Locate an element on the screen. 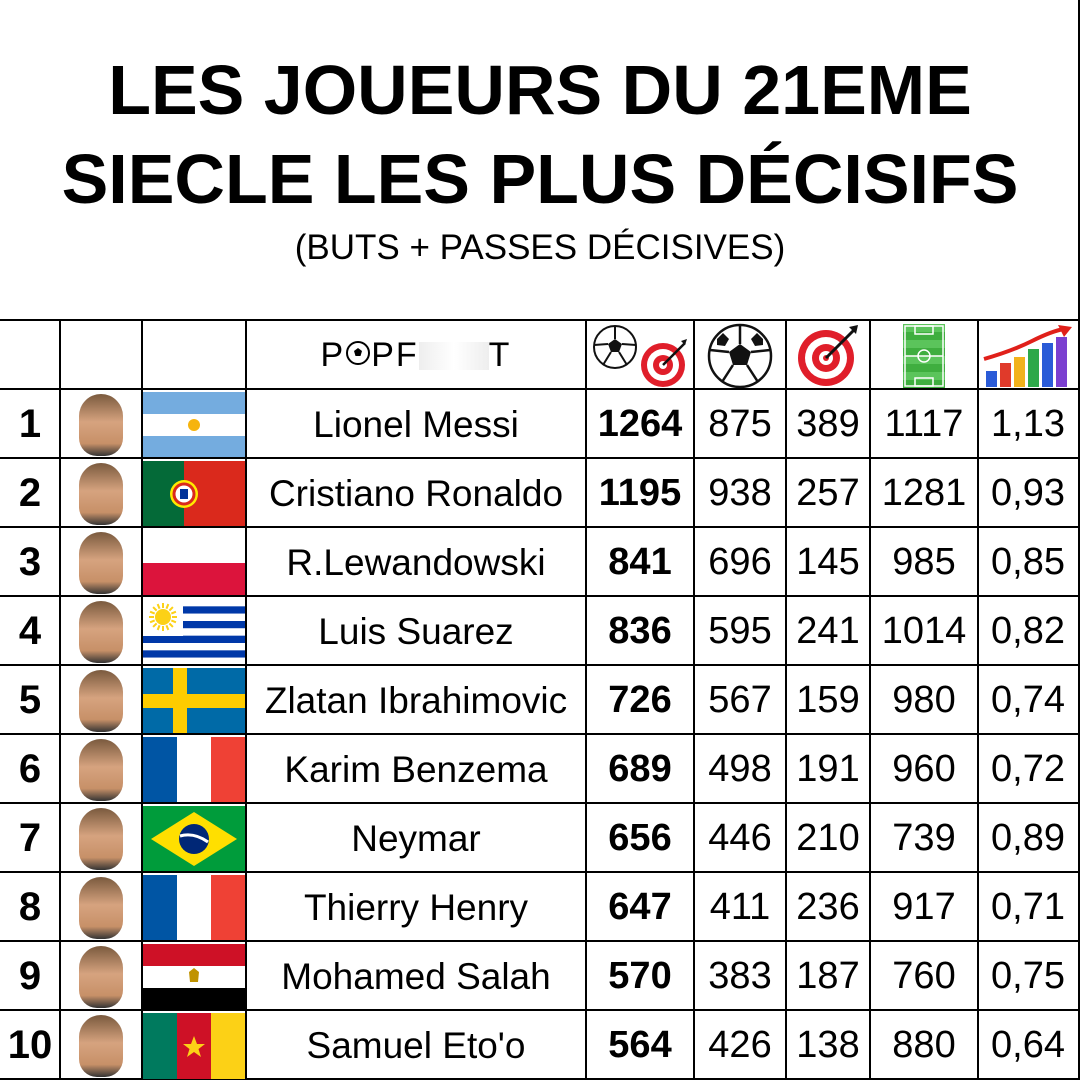  goals: 426 is located at coordinates (740, 1045).